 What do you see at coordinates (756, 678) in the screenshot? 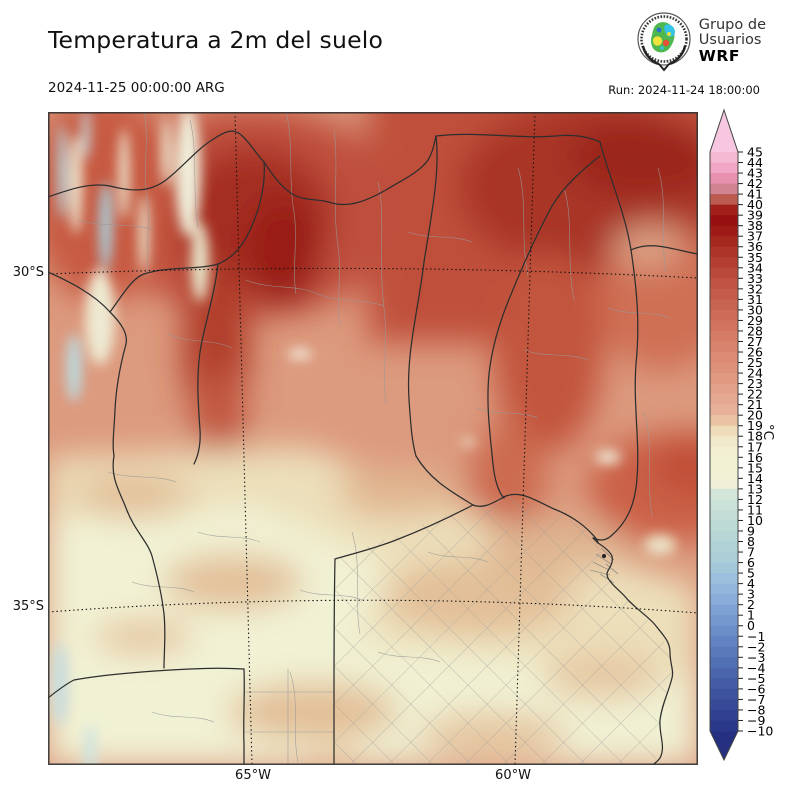
I see `svg-text: −5` at bounding box center [756, 678].